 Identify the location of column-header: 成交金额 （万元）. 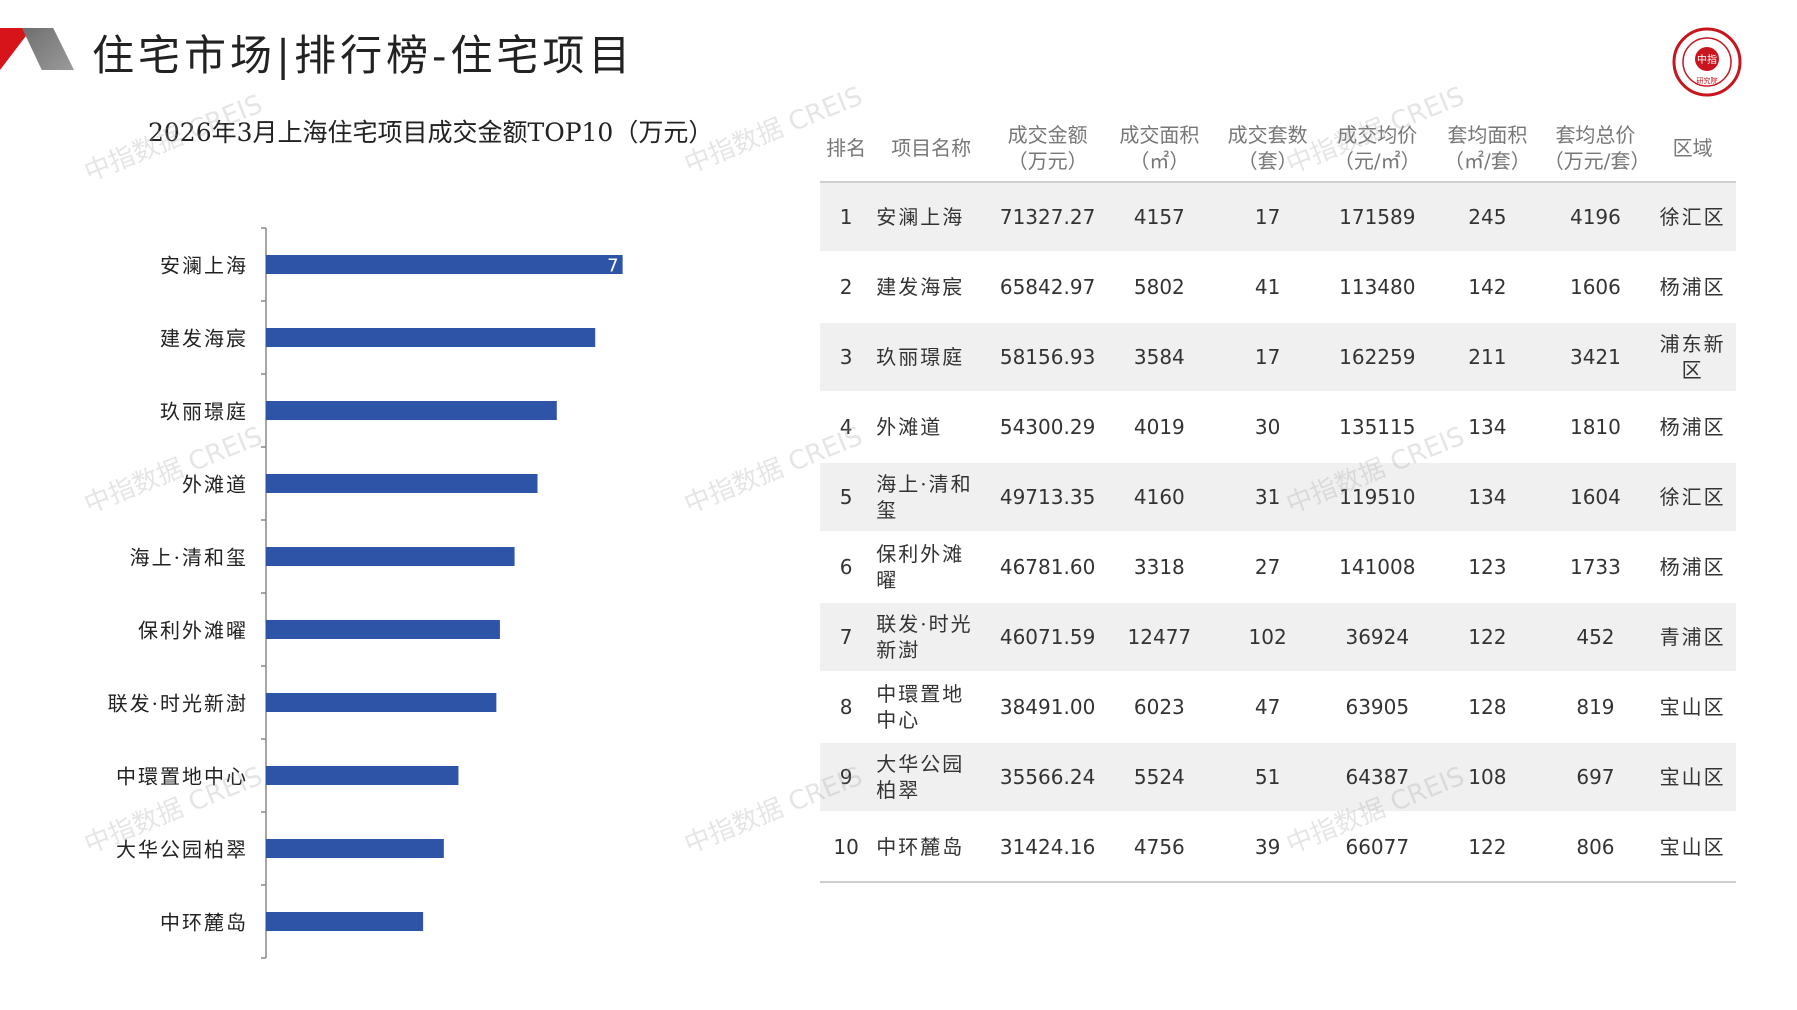
(1048, 149).